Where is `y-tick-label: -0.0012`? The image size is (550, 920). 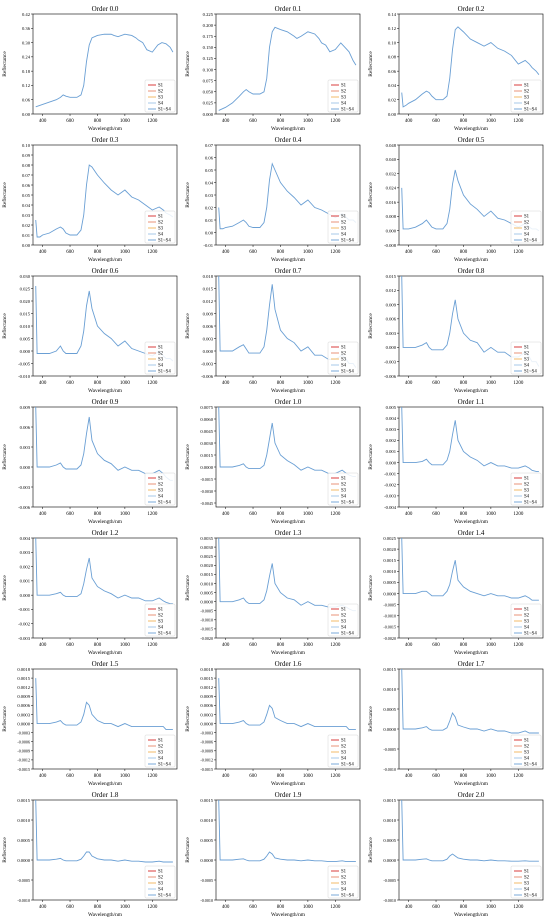 y-tick-label: -0.0012 is located at coordinates (23, 760).